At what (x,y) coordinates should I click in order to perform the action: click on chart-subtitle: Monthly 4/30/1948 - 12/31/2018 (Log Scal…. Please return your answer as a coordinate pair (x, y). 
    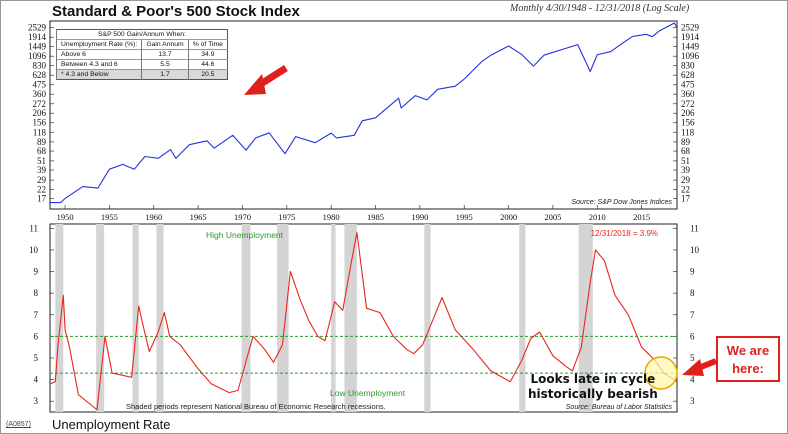
    Looking at the image, I should click on (600, 8).